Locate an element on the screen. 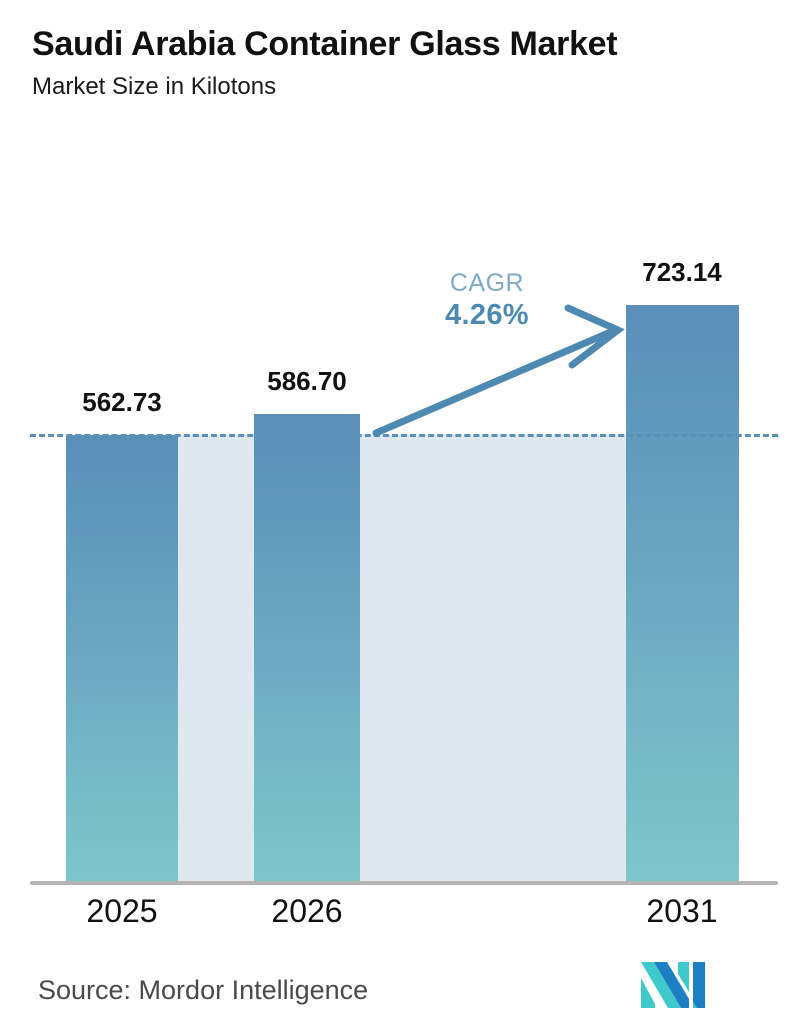  cagr-label: CAGR is located at coordinates (487, 283).